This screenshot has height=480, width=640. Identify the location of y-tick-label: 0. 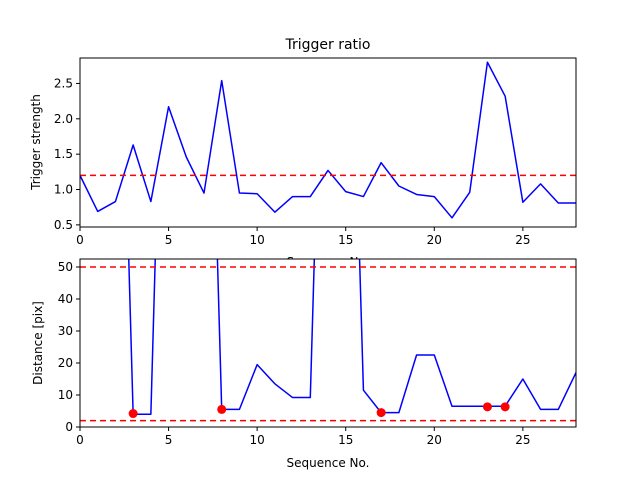
(69, 427).